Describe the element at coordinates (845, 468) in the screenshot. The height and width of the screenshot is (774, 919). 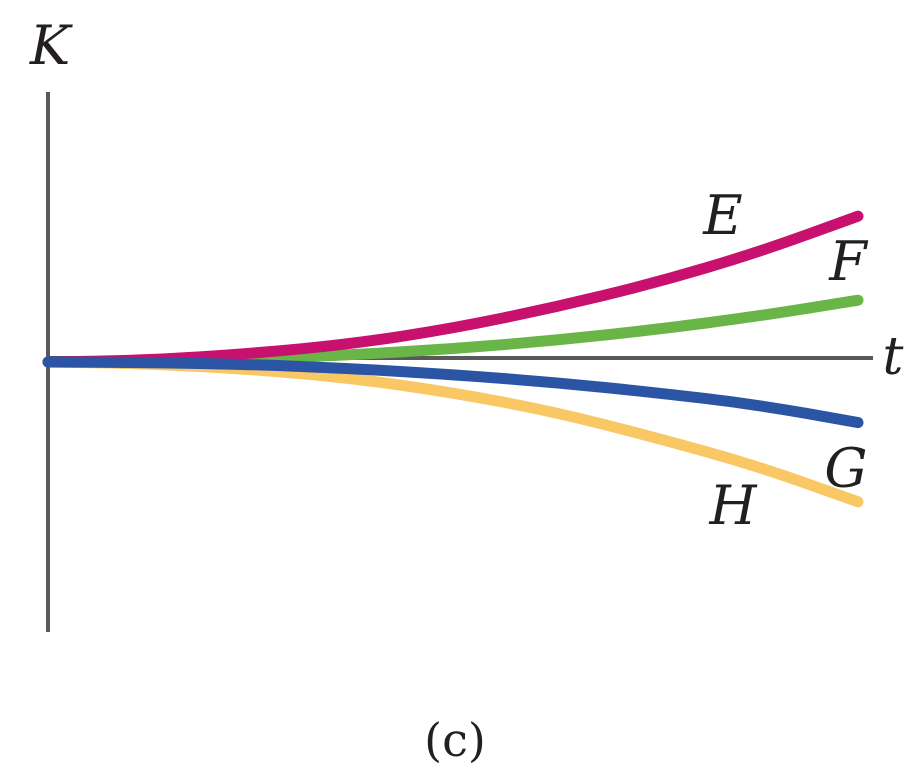
I see `series-label-g: G` at that location.